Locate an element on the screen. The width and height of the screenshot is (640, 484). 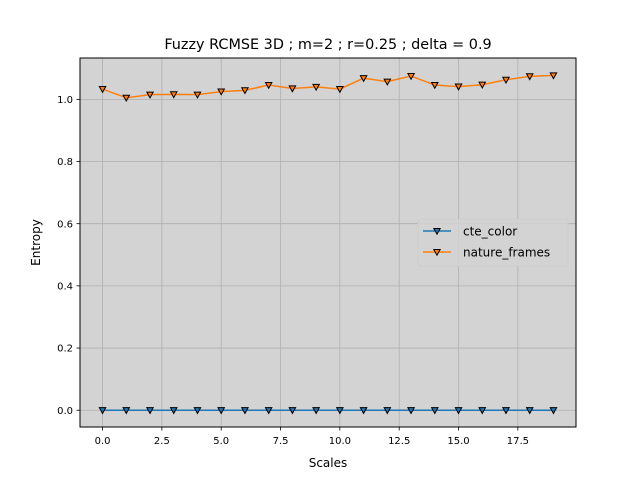
y-tick-label: 0.2 is located at coordinates (65, 349).